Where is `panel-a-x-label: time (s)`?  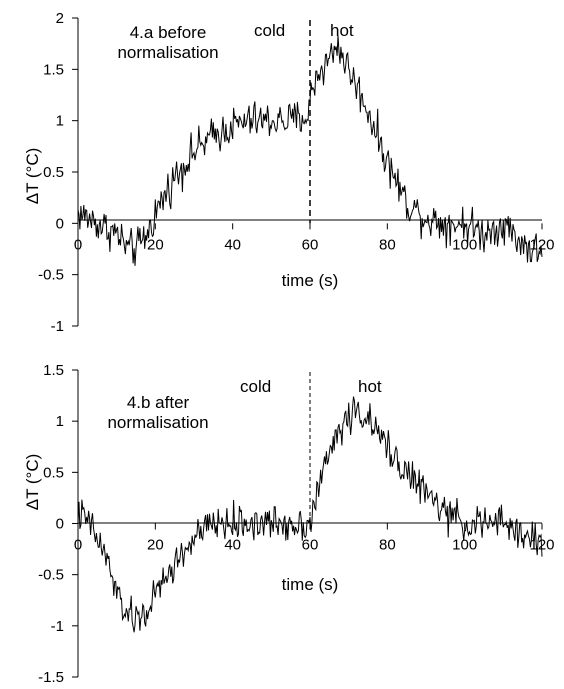
panel-a-x-label: time (s) is located at coordinates (310, 280).